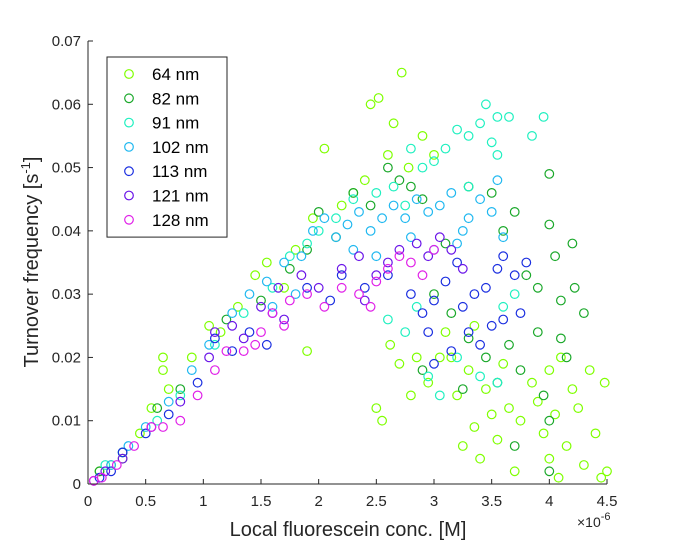  What do you see at coordinates (77, 484) in the screenshot?
I see `y-tick-label: 0` at bounding box center [77, 484].